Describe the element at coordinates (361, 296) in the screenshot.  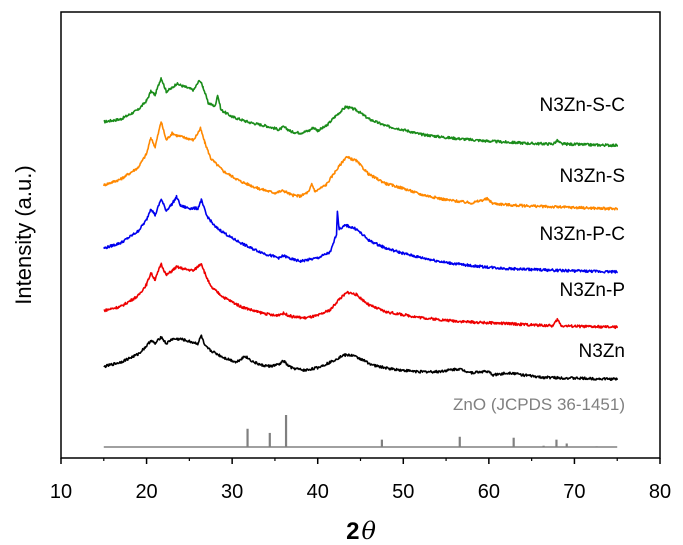
I see `series-line-n3zn-p` at that location.